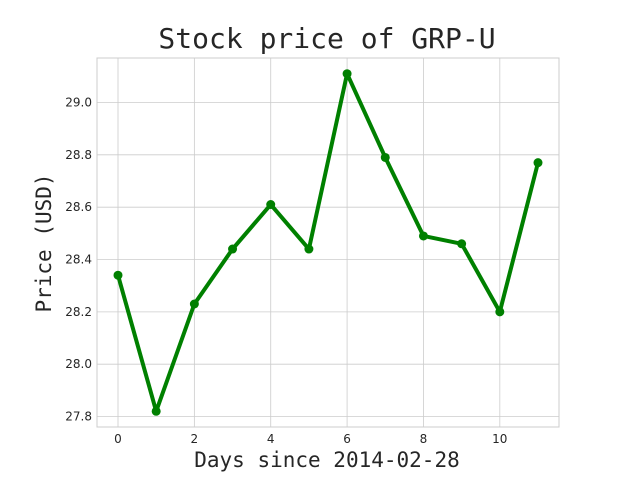 Image resolution: width=640 pixels, height=480 pixels. Describe the element at coordinates (78, 207) in the screenshot. I see `y-tick-label: 28.6` at that location.